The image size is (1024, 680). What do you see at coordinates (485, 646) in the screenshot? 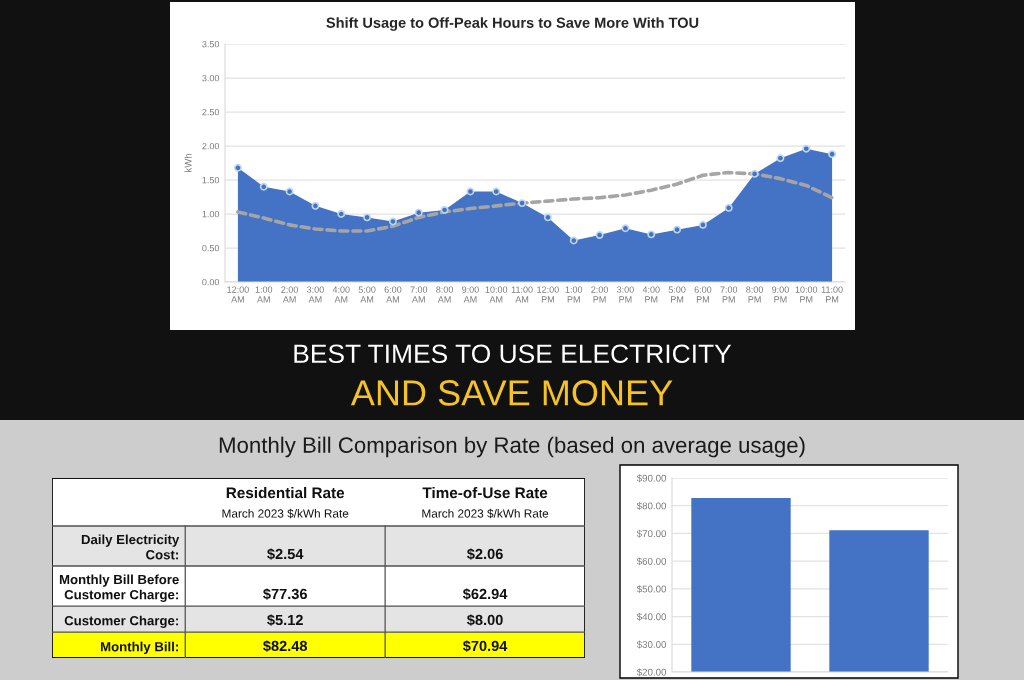
I see `text: $70.94` at bounding box center [485, 646].